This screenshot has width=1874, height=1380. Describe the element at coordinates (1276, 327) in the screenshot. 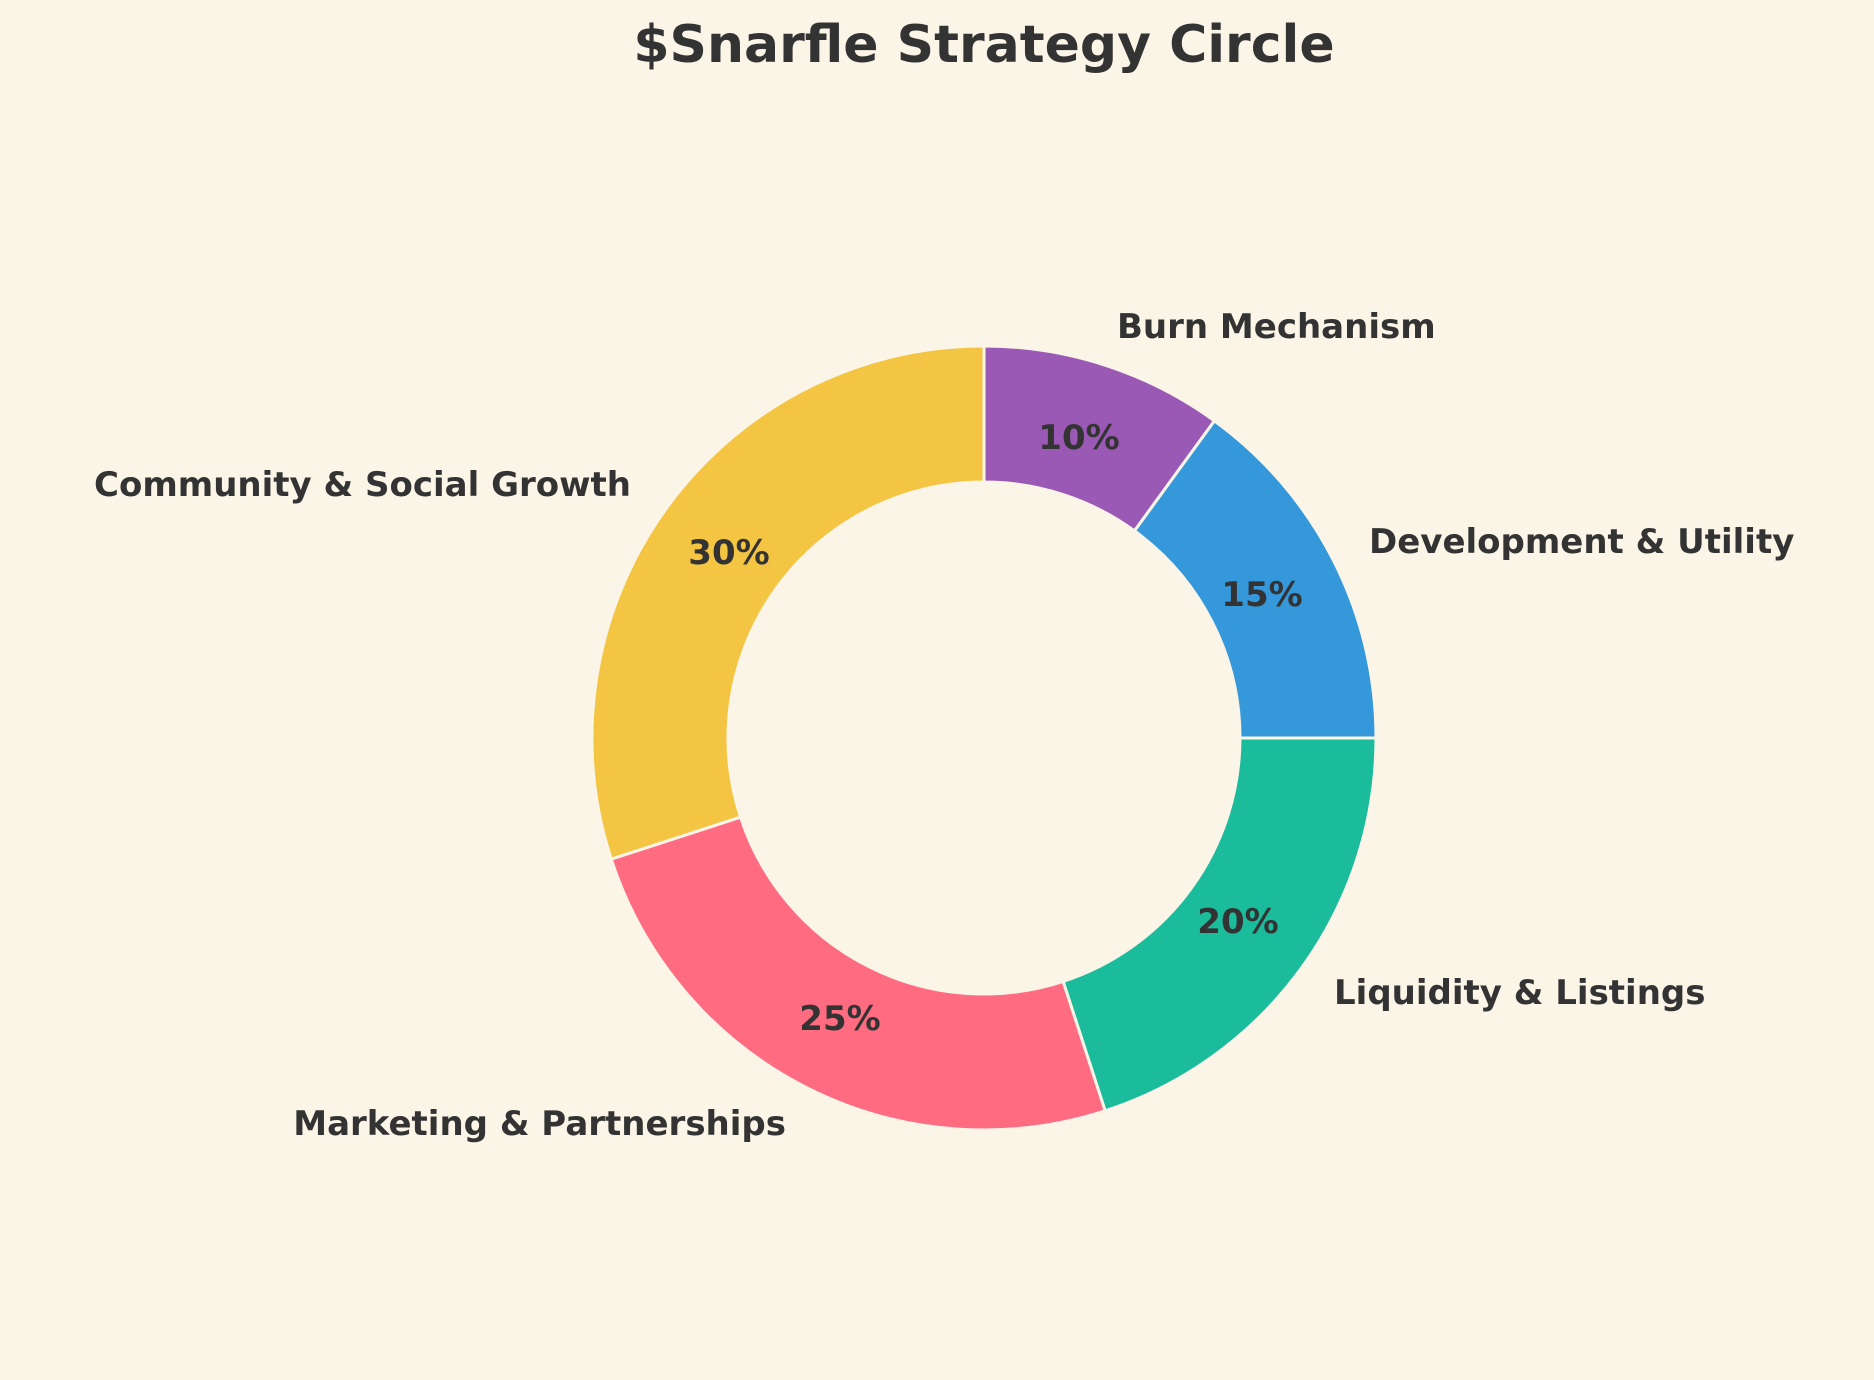

I see `category-label-burn-mechanism: Burn Mechanism` at that location.